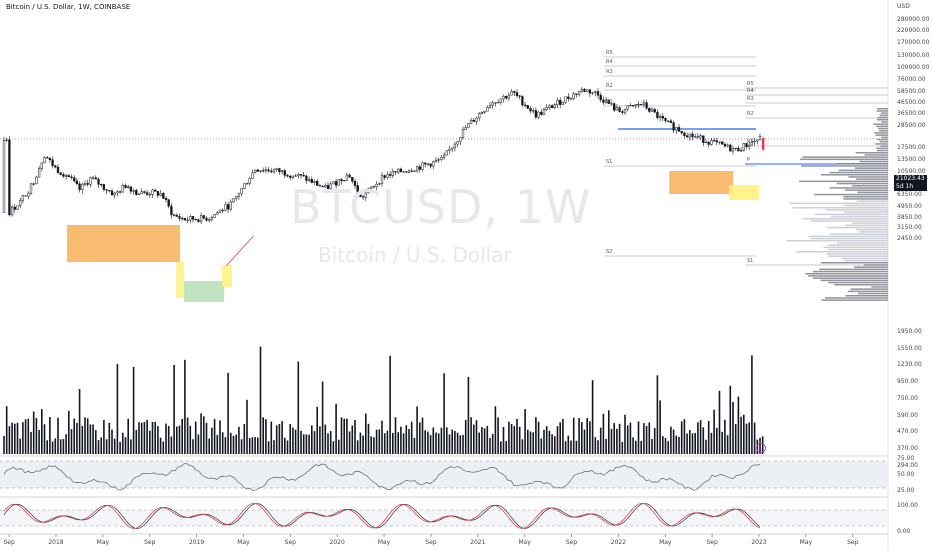 This screenshot has width=932, height=550. Describe the element at coordinates (906, 490) in the screenshot. I see `rsi-axis-label: 25.00` at that location.